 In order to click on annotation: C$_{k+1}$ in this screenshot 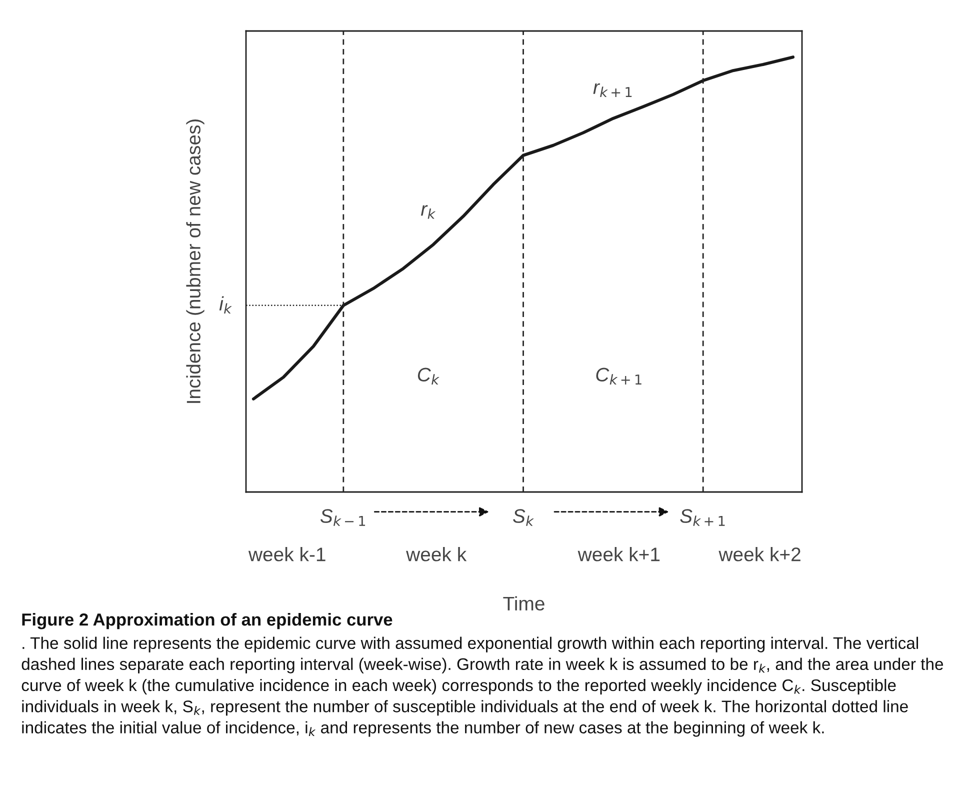, I will do `click(619, 376)`.